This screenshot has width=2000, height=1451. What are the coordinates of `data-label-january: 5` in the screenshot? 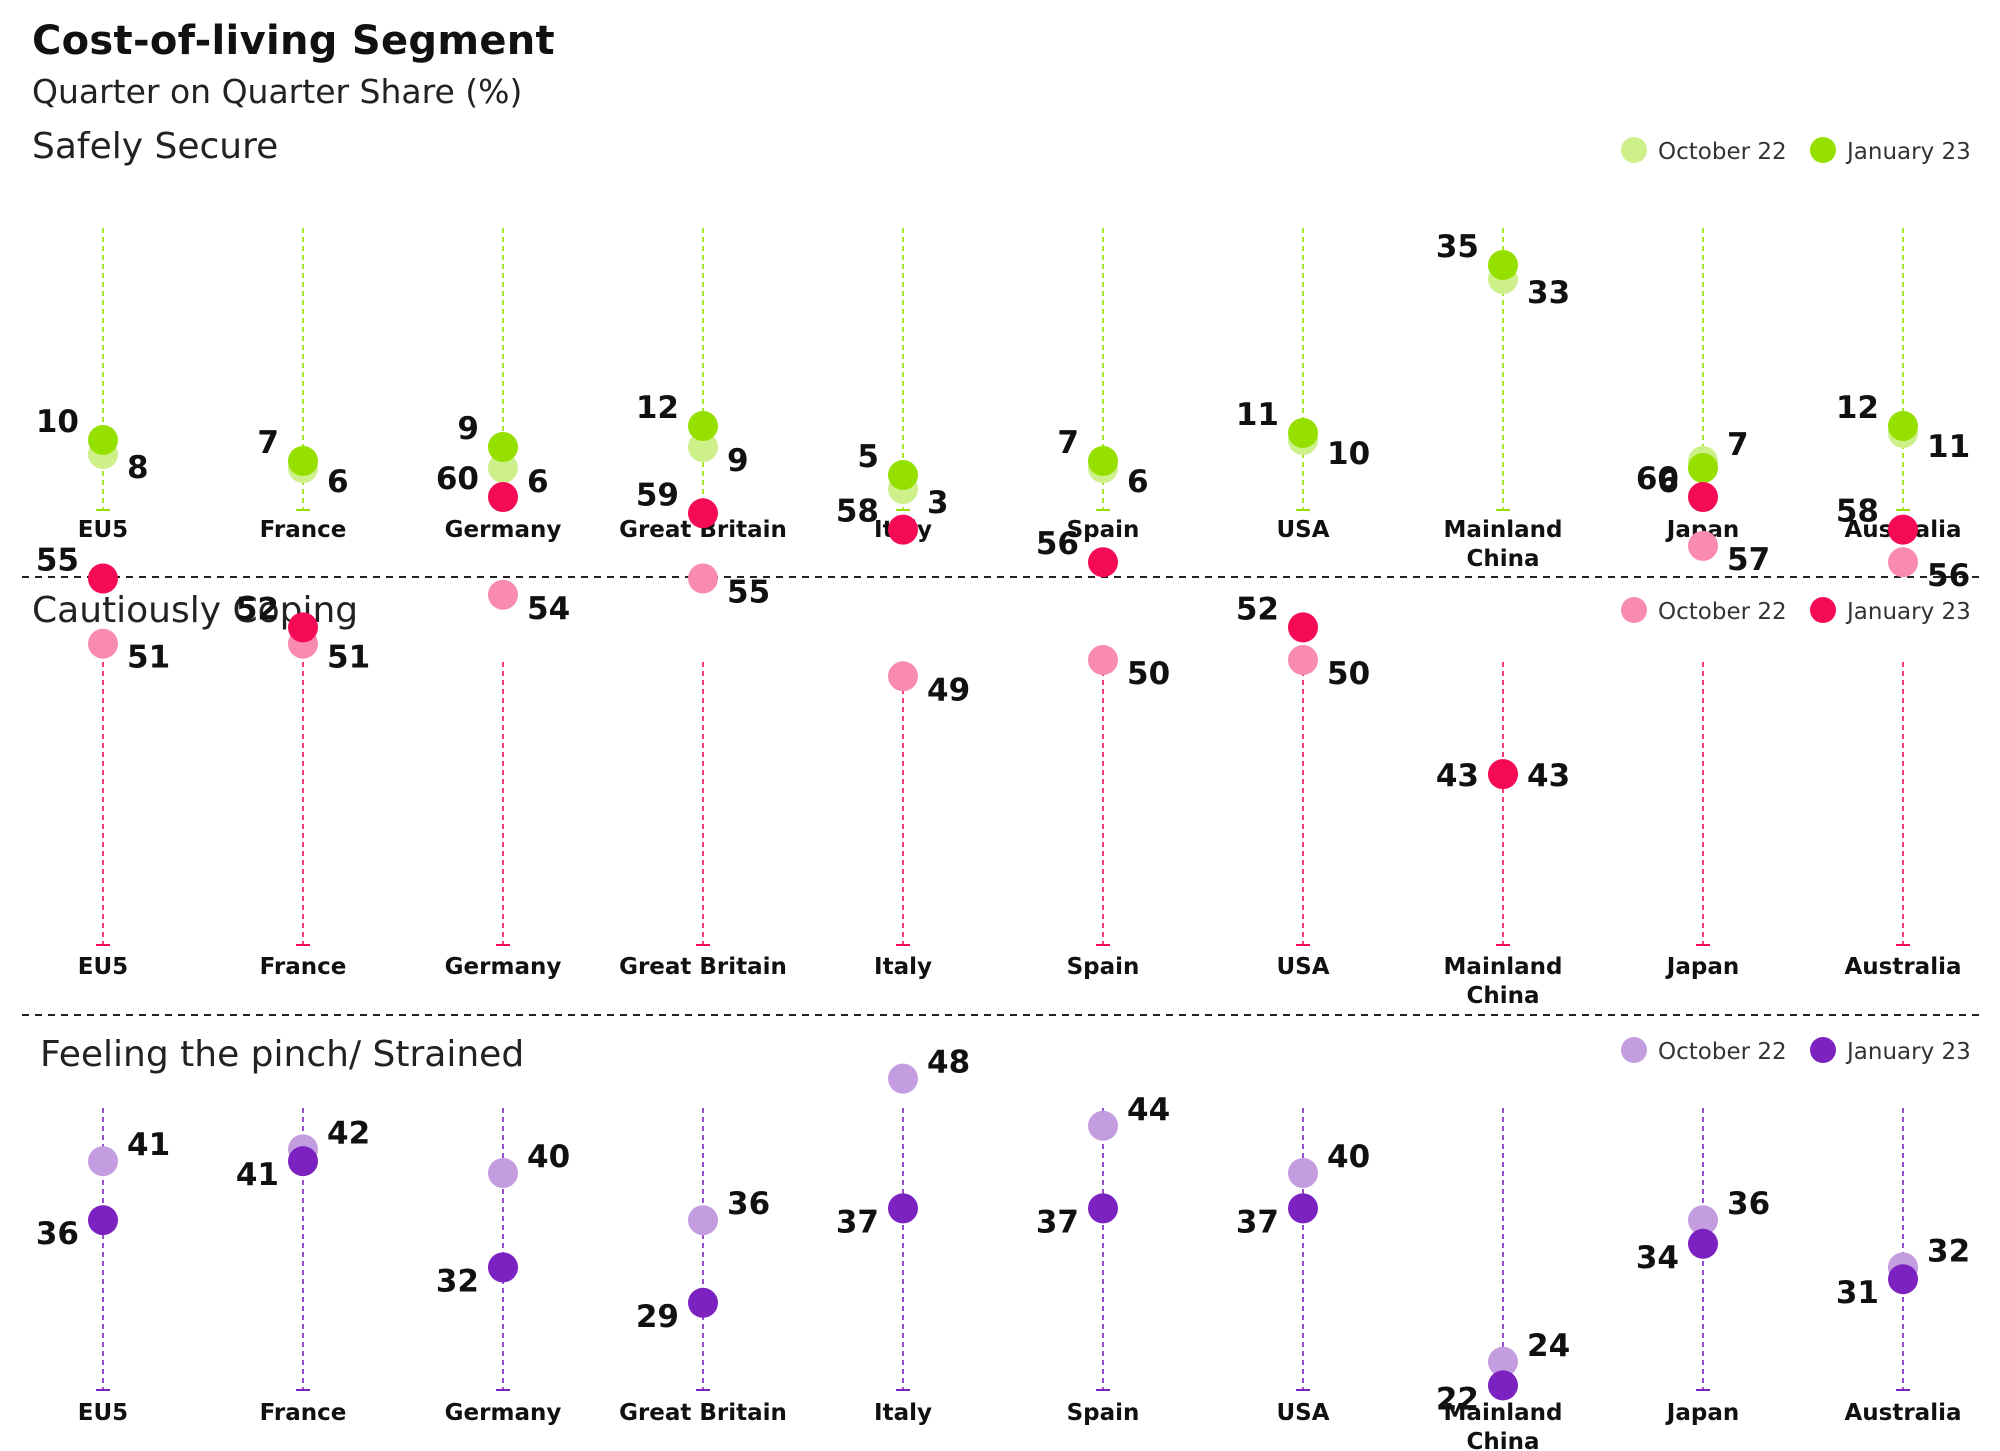 It's located at (868, 457).